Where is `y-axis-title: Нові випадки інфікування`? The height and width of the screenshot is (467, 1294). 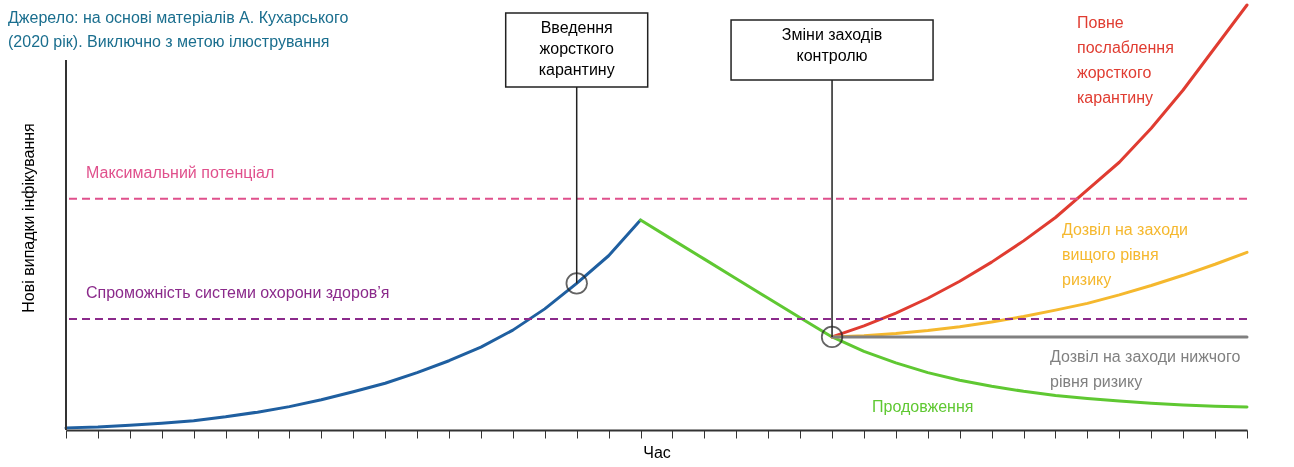 y-axis-title: Нові випадки інфікування is located at coordinates (28, 218).